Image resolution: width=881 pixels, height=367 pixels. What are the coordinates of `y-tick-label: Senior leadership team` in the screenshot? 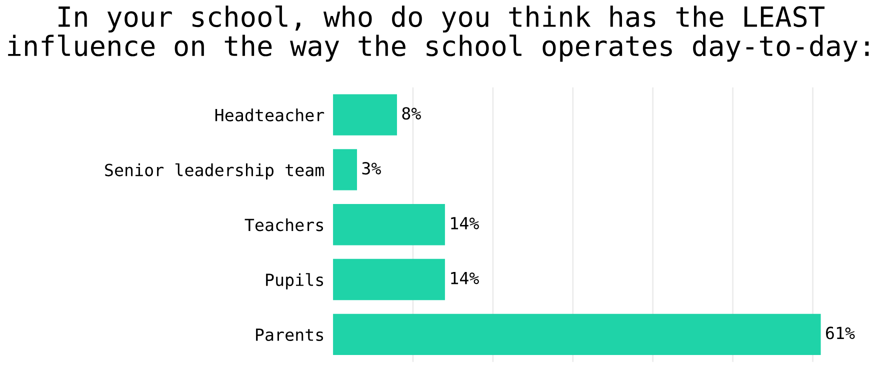 It's located at (214, 171).